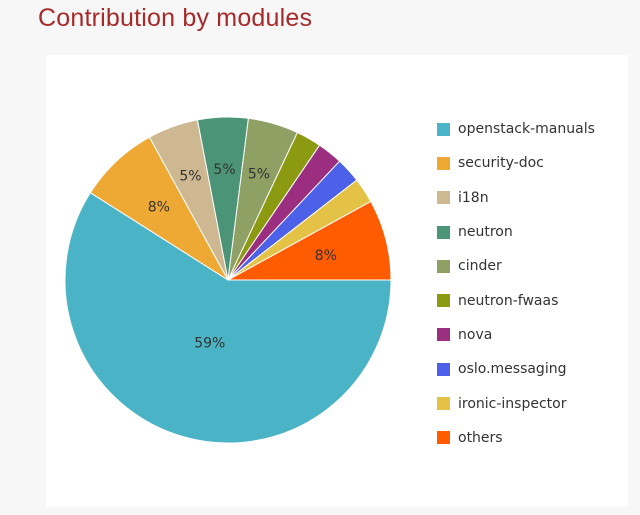 The height and width of the screenshot is (515, 640). I want to click on pie-slice-others, so click(309, 240).